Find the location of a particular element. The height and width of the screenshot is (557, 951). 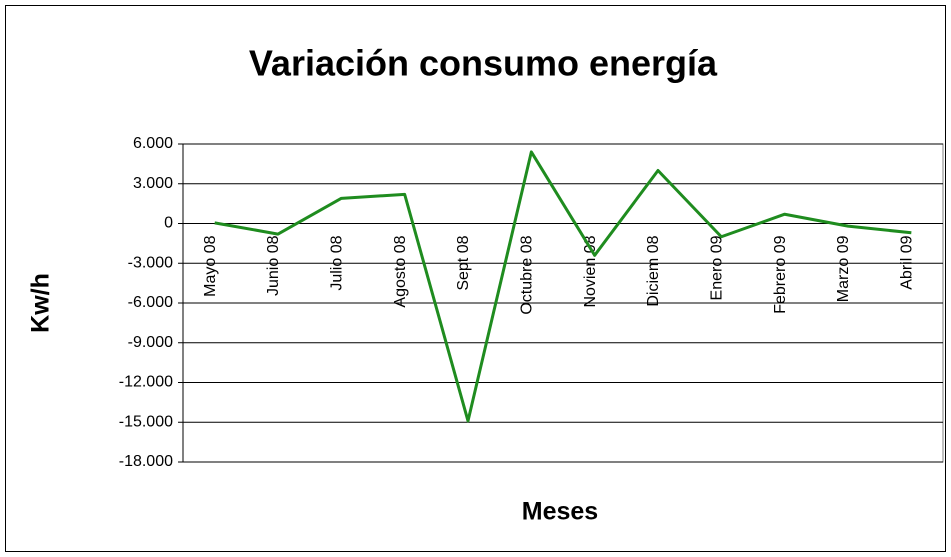

y-tick-label: -3.000 is located at coordinates (150, 262).